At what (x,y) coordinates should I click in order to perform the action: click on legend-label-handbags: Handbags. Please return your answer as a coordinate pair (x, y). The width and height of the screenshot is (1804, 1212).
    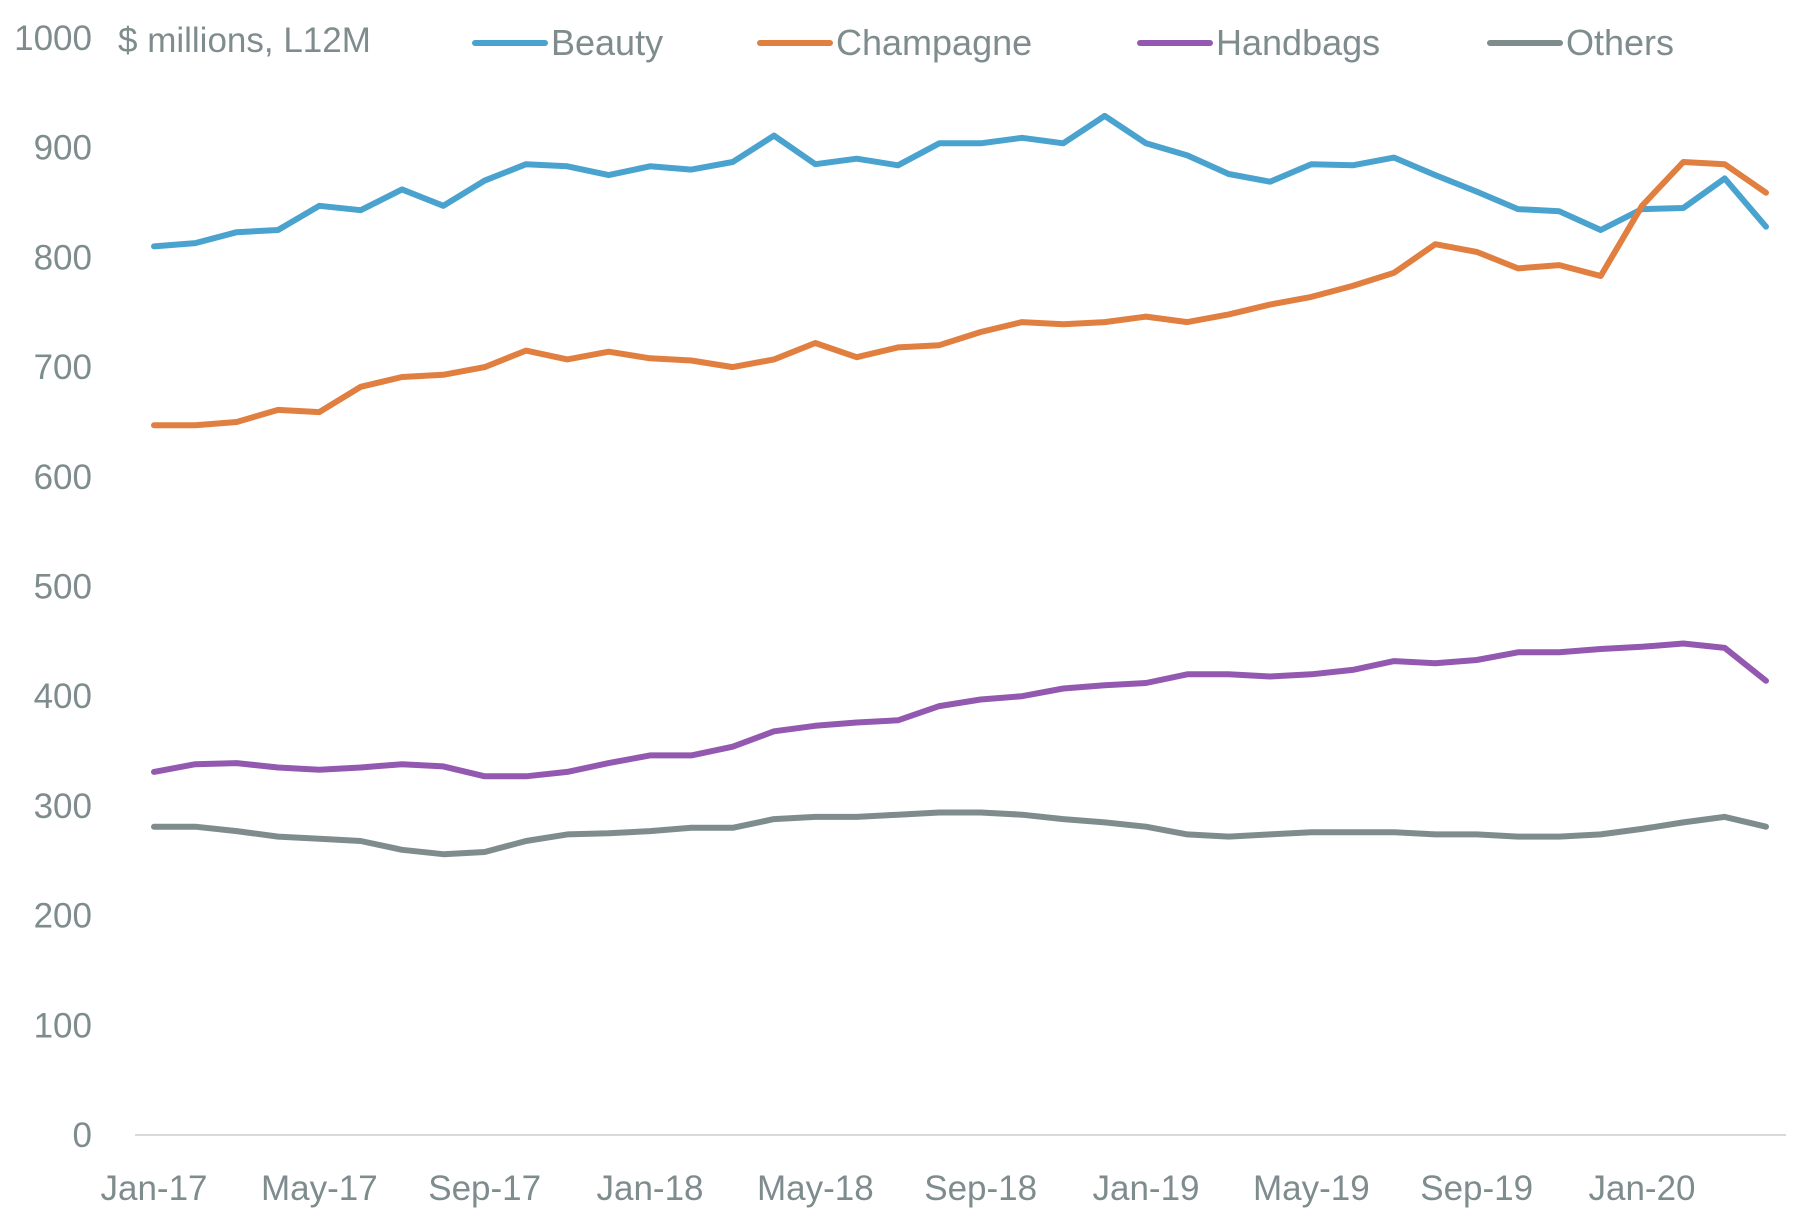
    Looking at the image, I should click on (1298, 42).